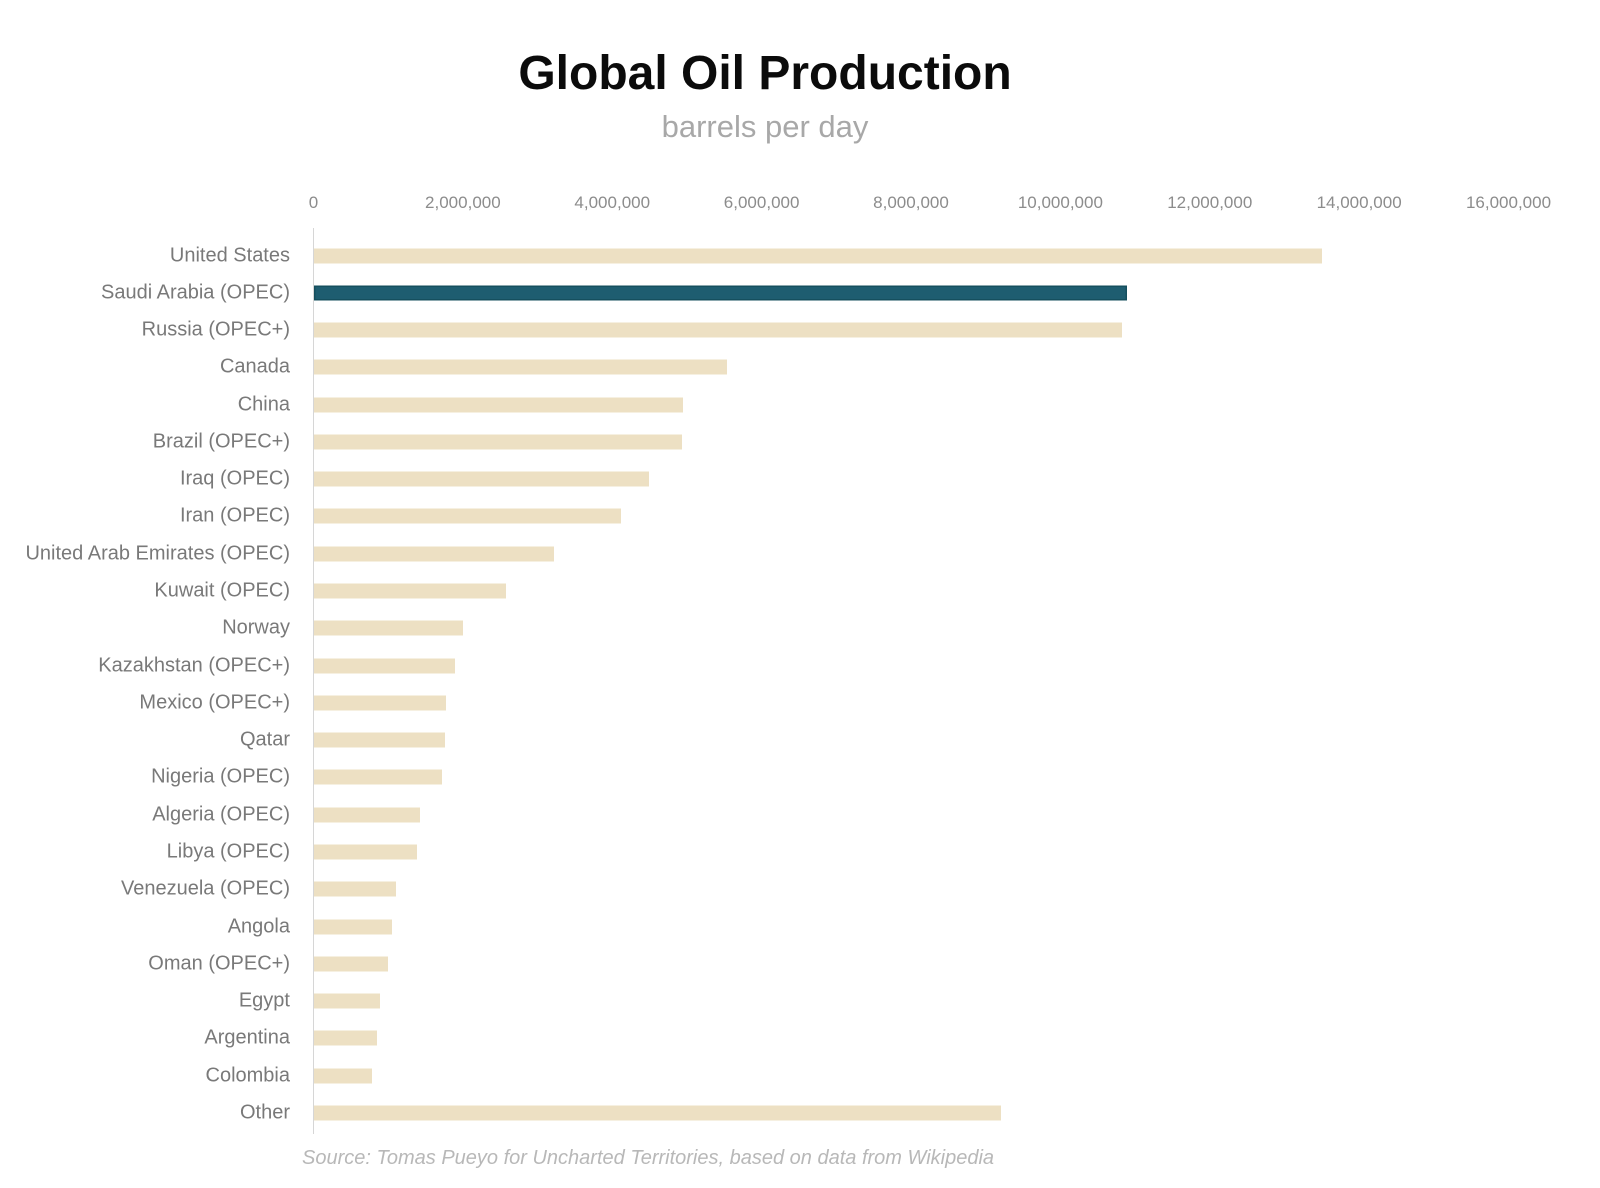 The width and height of the screenshot is (1600, 1188). What do you see at coordinates (247, 1075) in the screenshot?
I see `category-label: Colombia` at bounding box center [247, 1075].